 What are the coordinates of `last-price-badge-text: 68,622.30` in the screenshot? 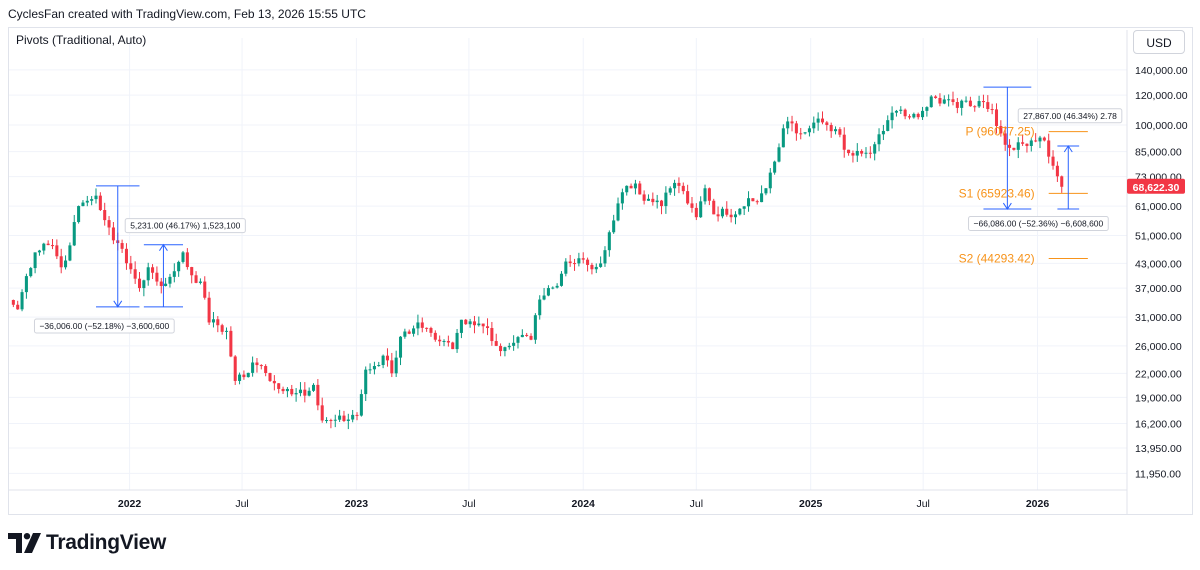 It's located at (1156, 188).